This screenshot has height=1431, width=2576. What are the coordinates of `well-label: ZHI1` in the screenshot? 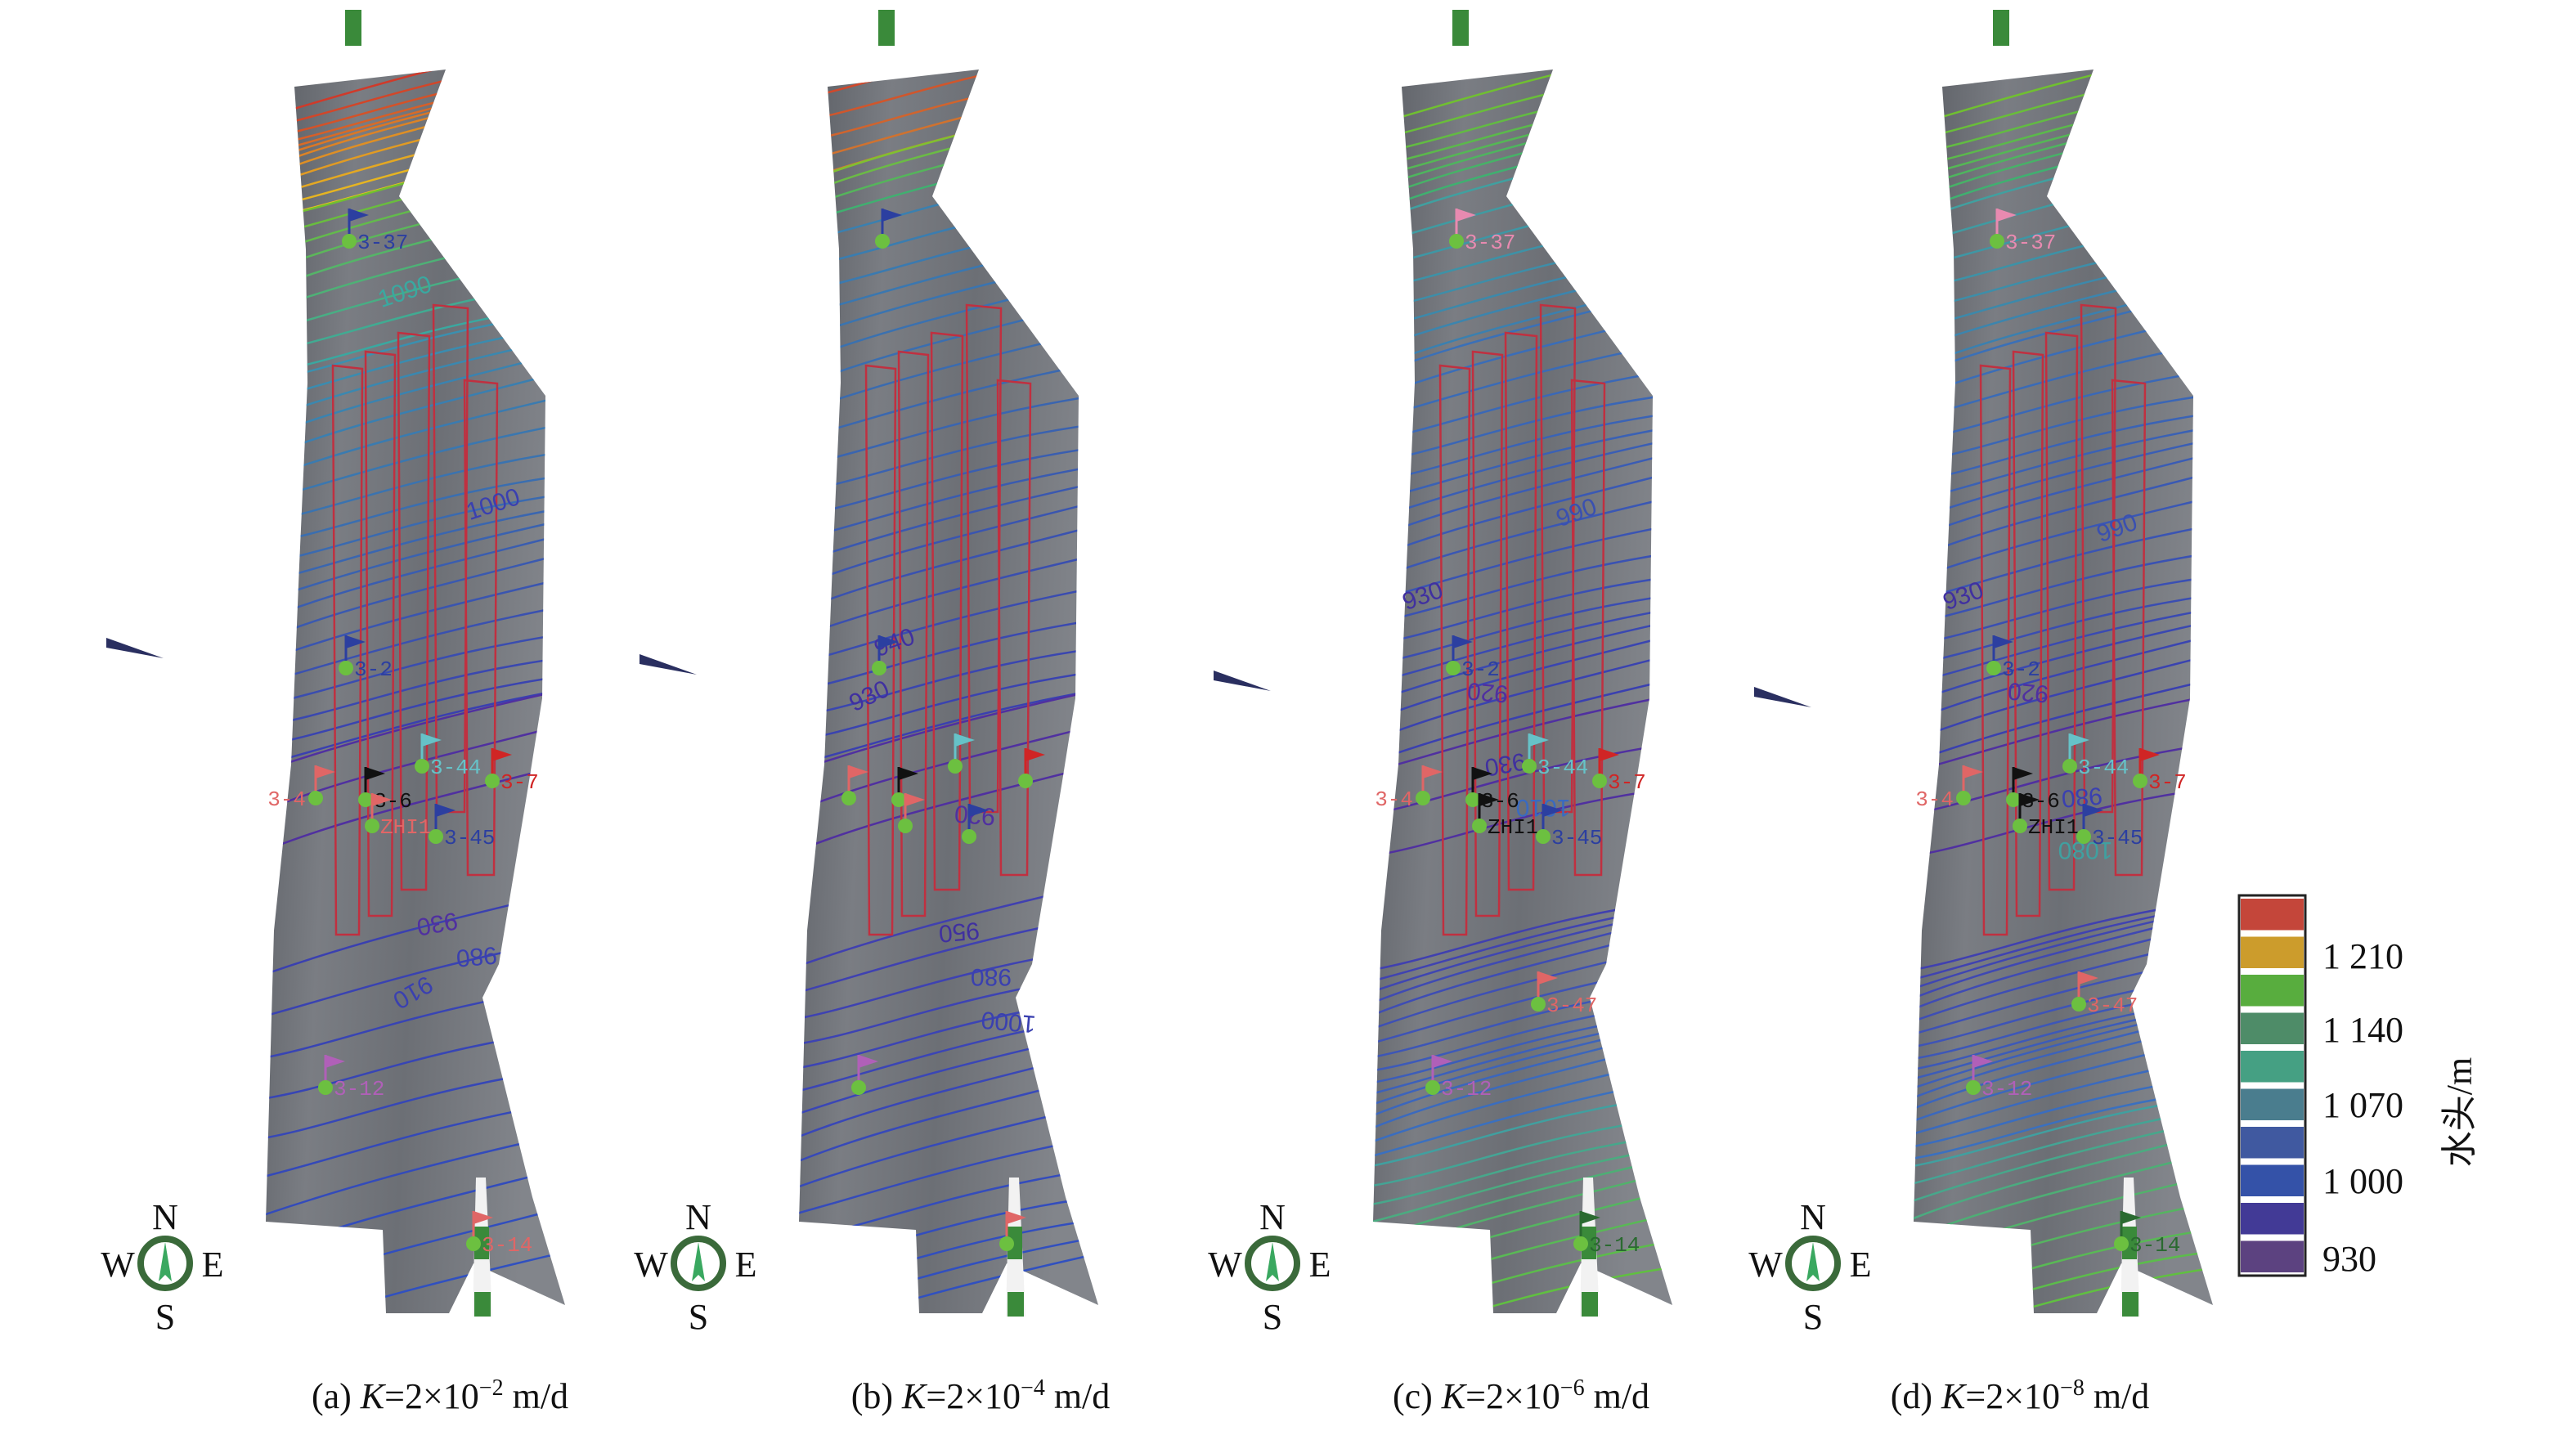 It's located at (405, 827).